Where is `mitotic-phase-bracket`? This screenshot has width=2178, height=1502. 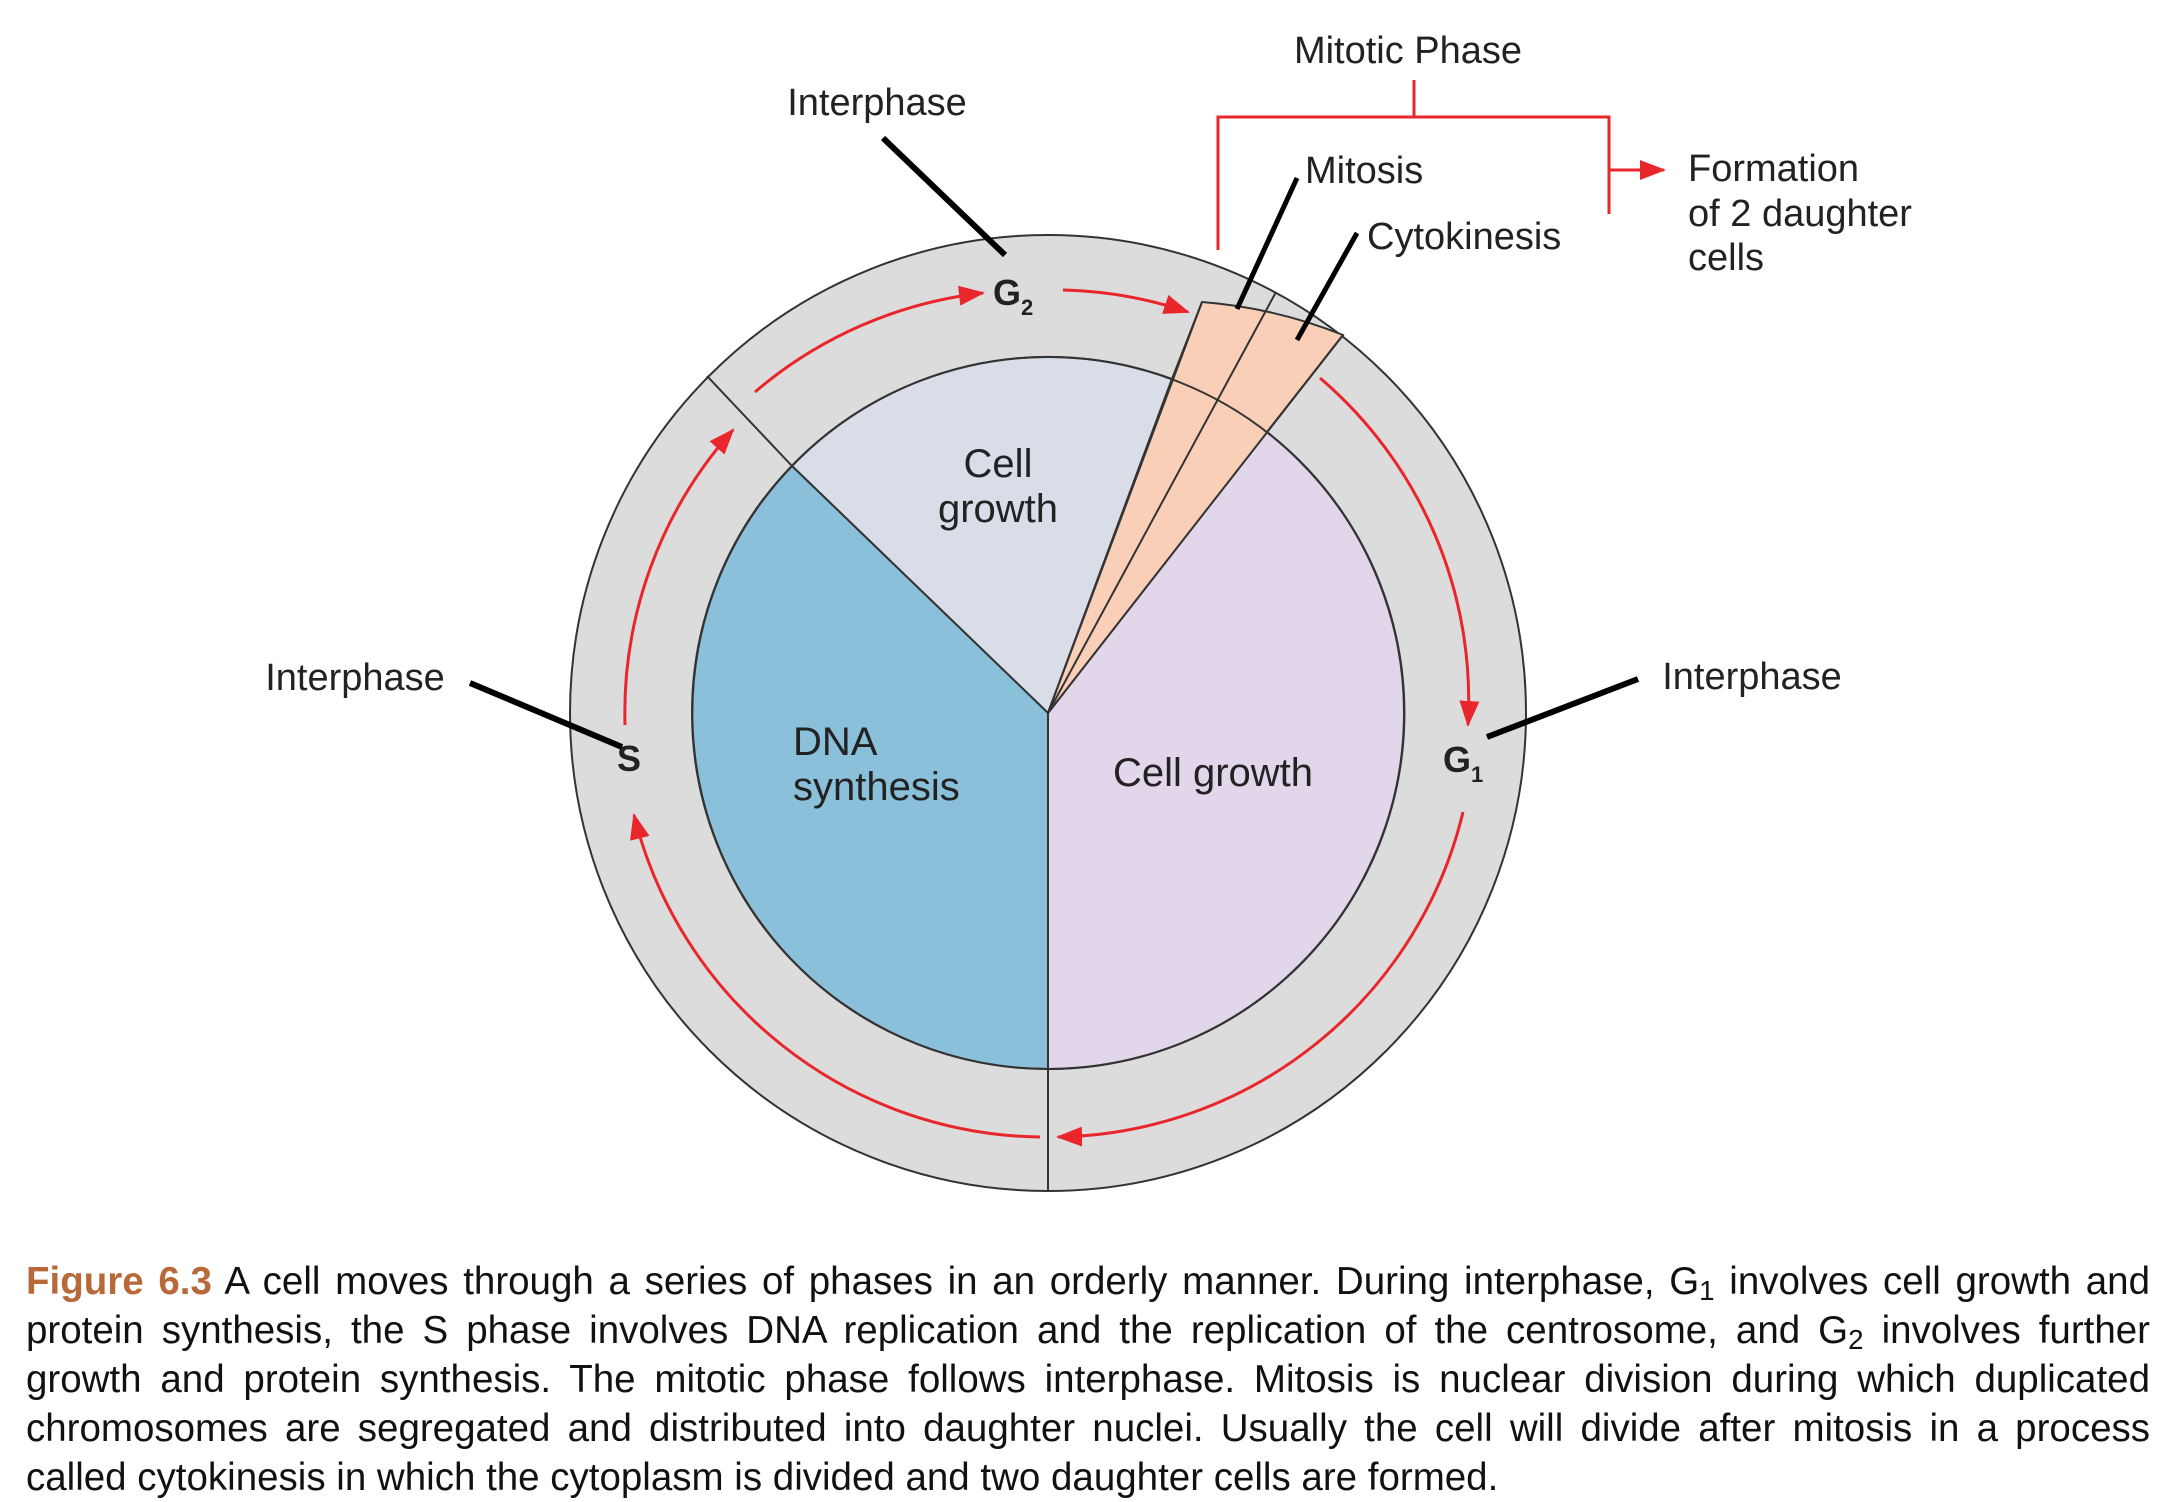
mitotic-phase-bracket is located at coordinates (1413, 165).